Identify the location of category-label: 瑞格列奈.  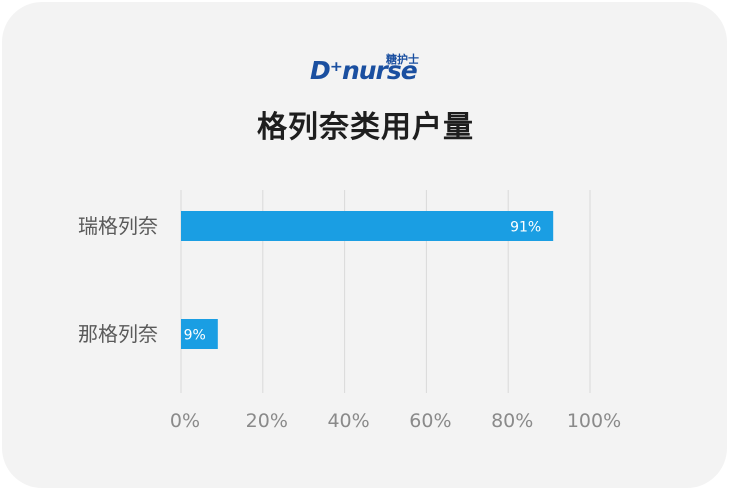
(118, 226).